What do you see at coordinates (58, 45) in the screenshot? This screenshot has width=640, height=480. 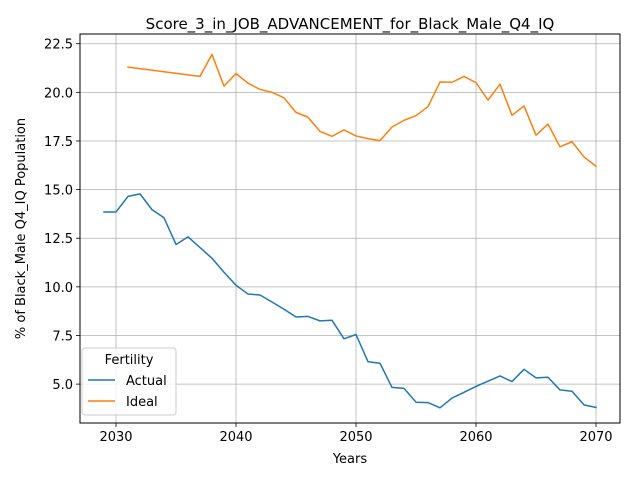 I see `y-tick-label: 22.5` at bounding box center [58, 45].